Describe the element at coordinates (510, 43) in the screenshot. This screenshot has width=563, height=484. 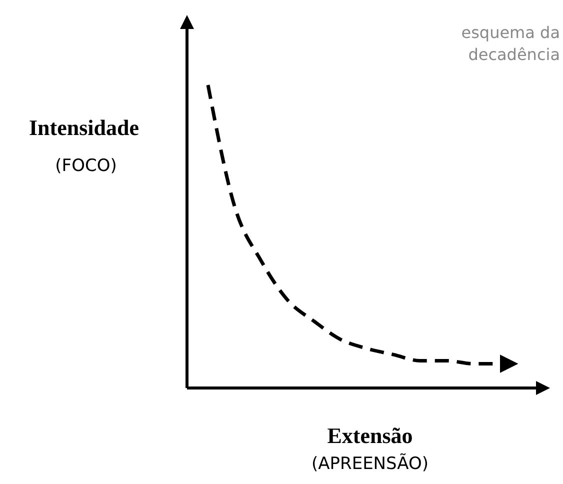
I see `text: esquema da decadência` at that location.